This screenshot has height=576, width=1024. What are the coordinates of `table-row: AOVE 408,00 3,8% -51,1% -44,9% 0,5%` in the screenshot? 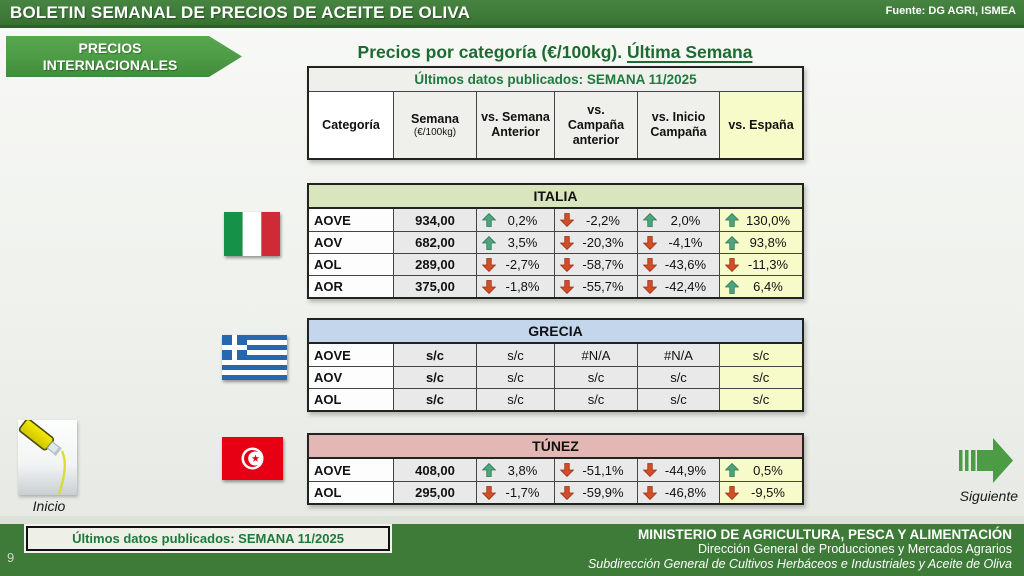 It's located at (555, 470).